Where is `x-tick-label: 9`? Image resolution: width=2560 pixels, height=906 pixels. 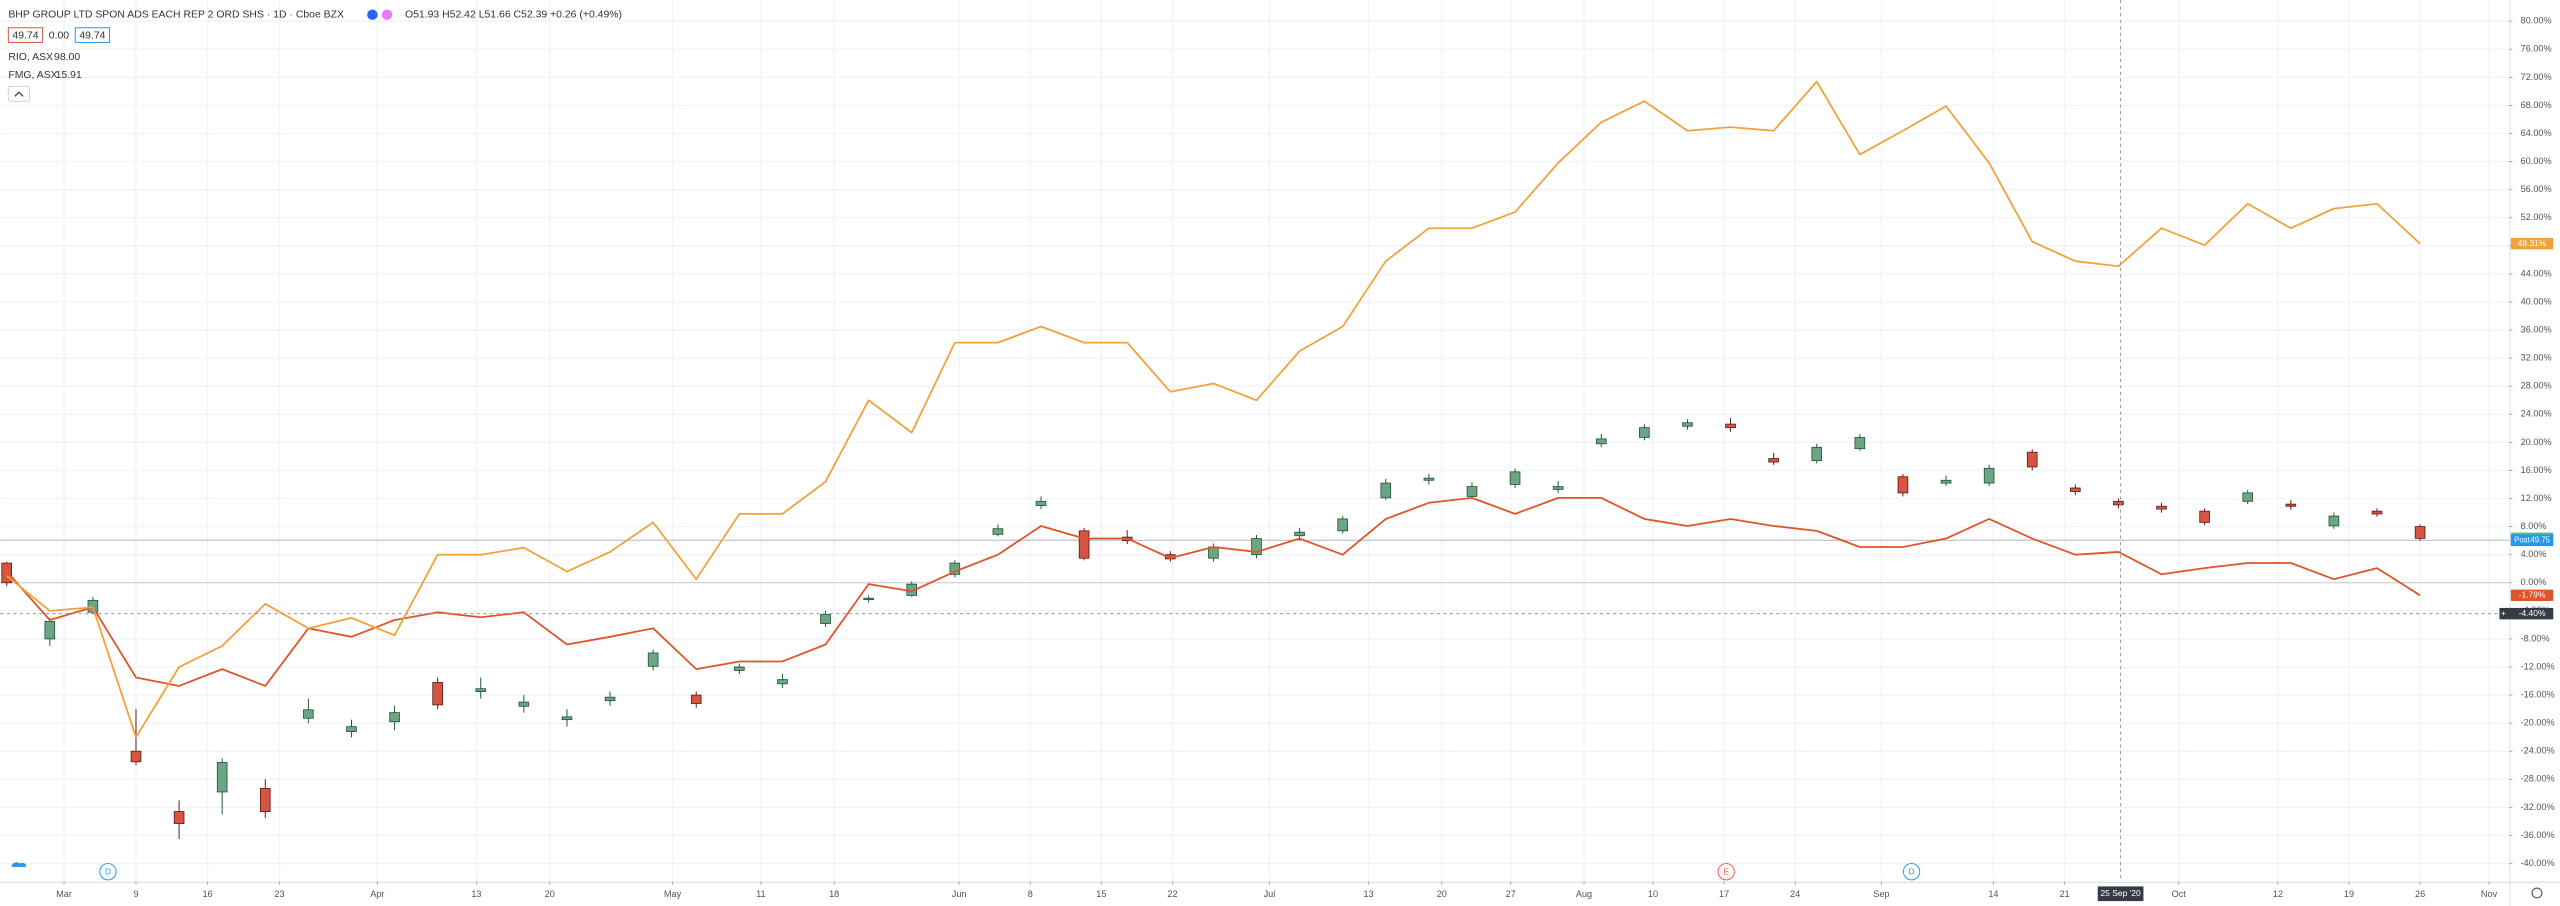 x-tick-label: 9 is located at coordinates (135, 894).